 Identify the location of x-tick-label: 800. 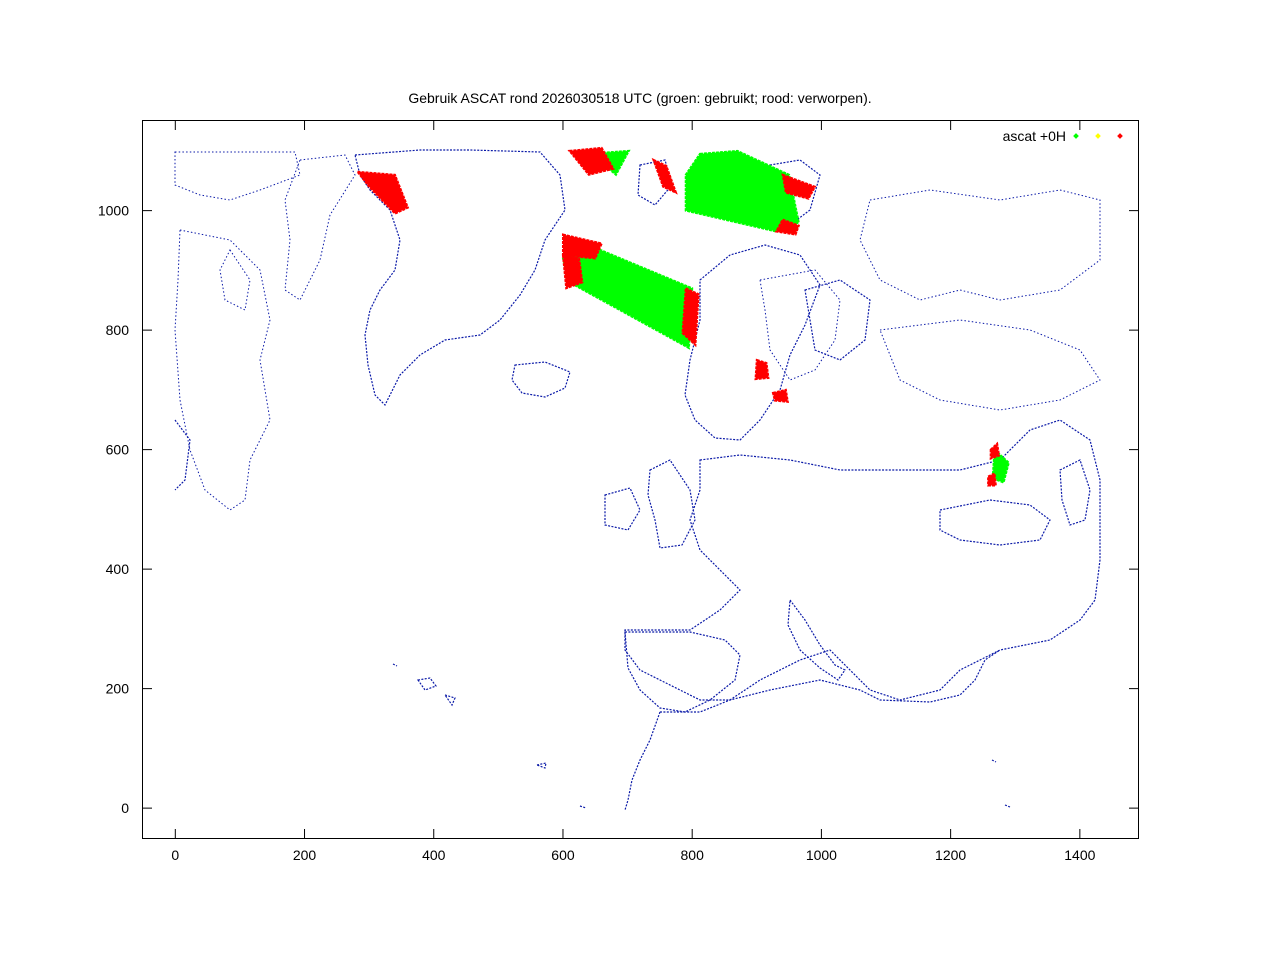
(693, 855).